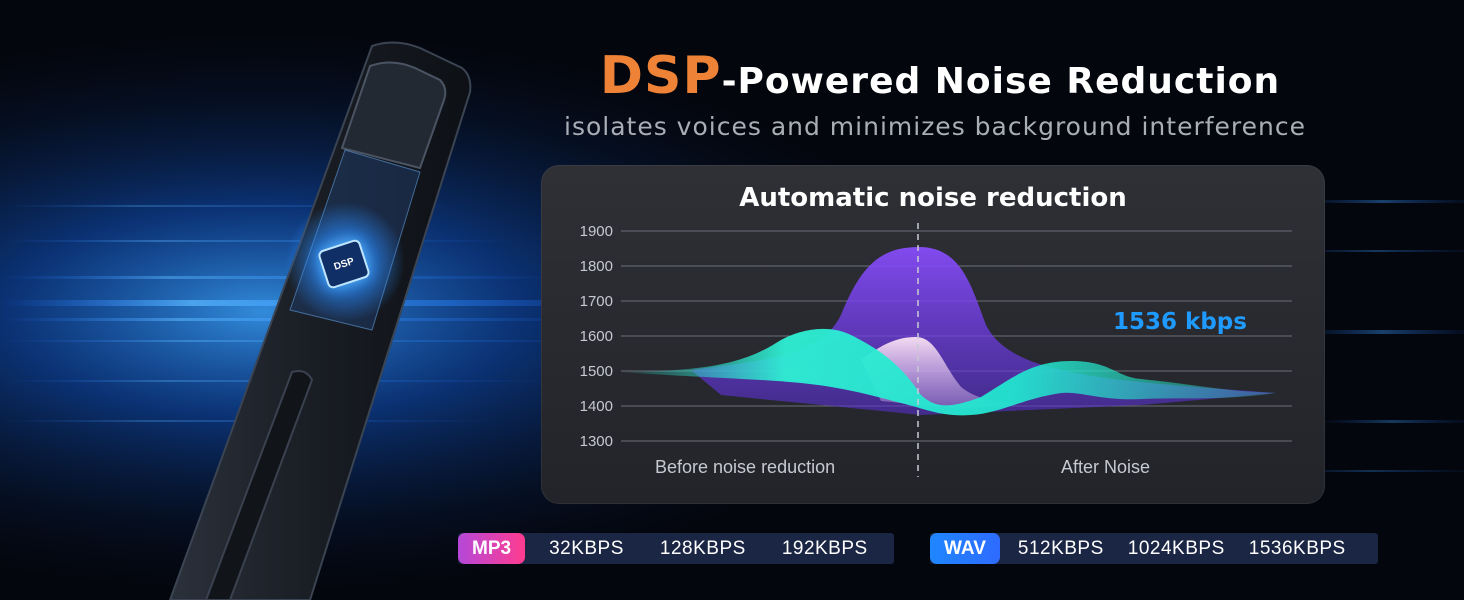 The image size is (1464, 600). Describe the element at coordinates (1180, 322) in the screenshot. I see `chart-highlight-value: 1536 kbps` at that location.